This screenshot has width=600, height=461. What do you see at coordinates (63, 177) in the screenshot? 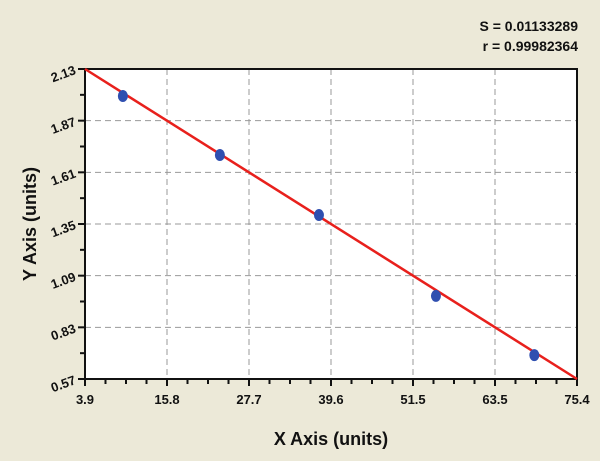
I see `y-tick-label: 1.61` at bounding box center [63, 177].